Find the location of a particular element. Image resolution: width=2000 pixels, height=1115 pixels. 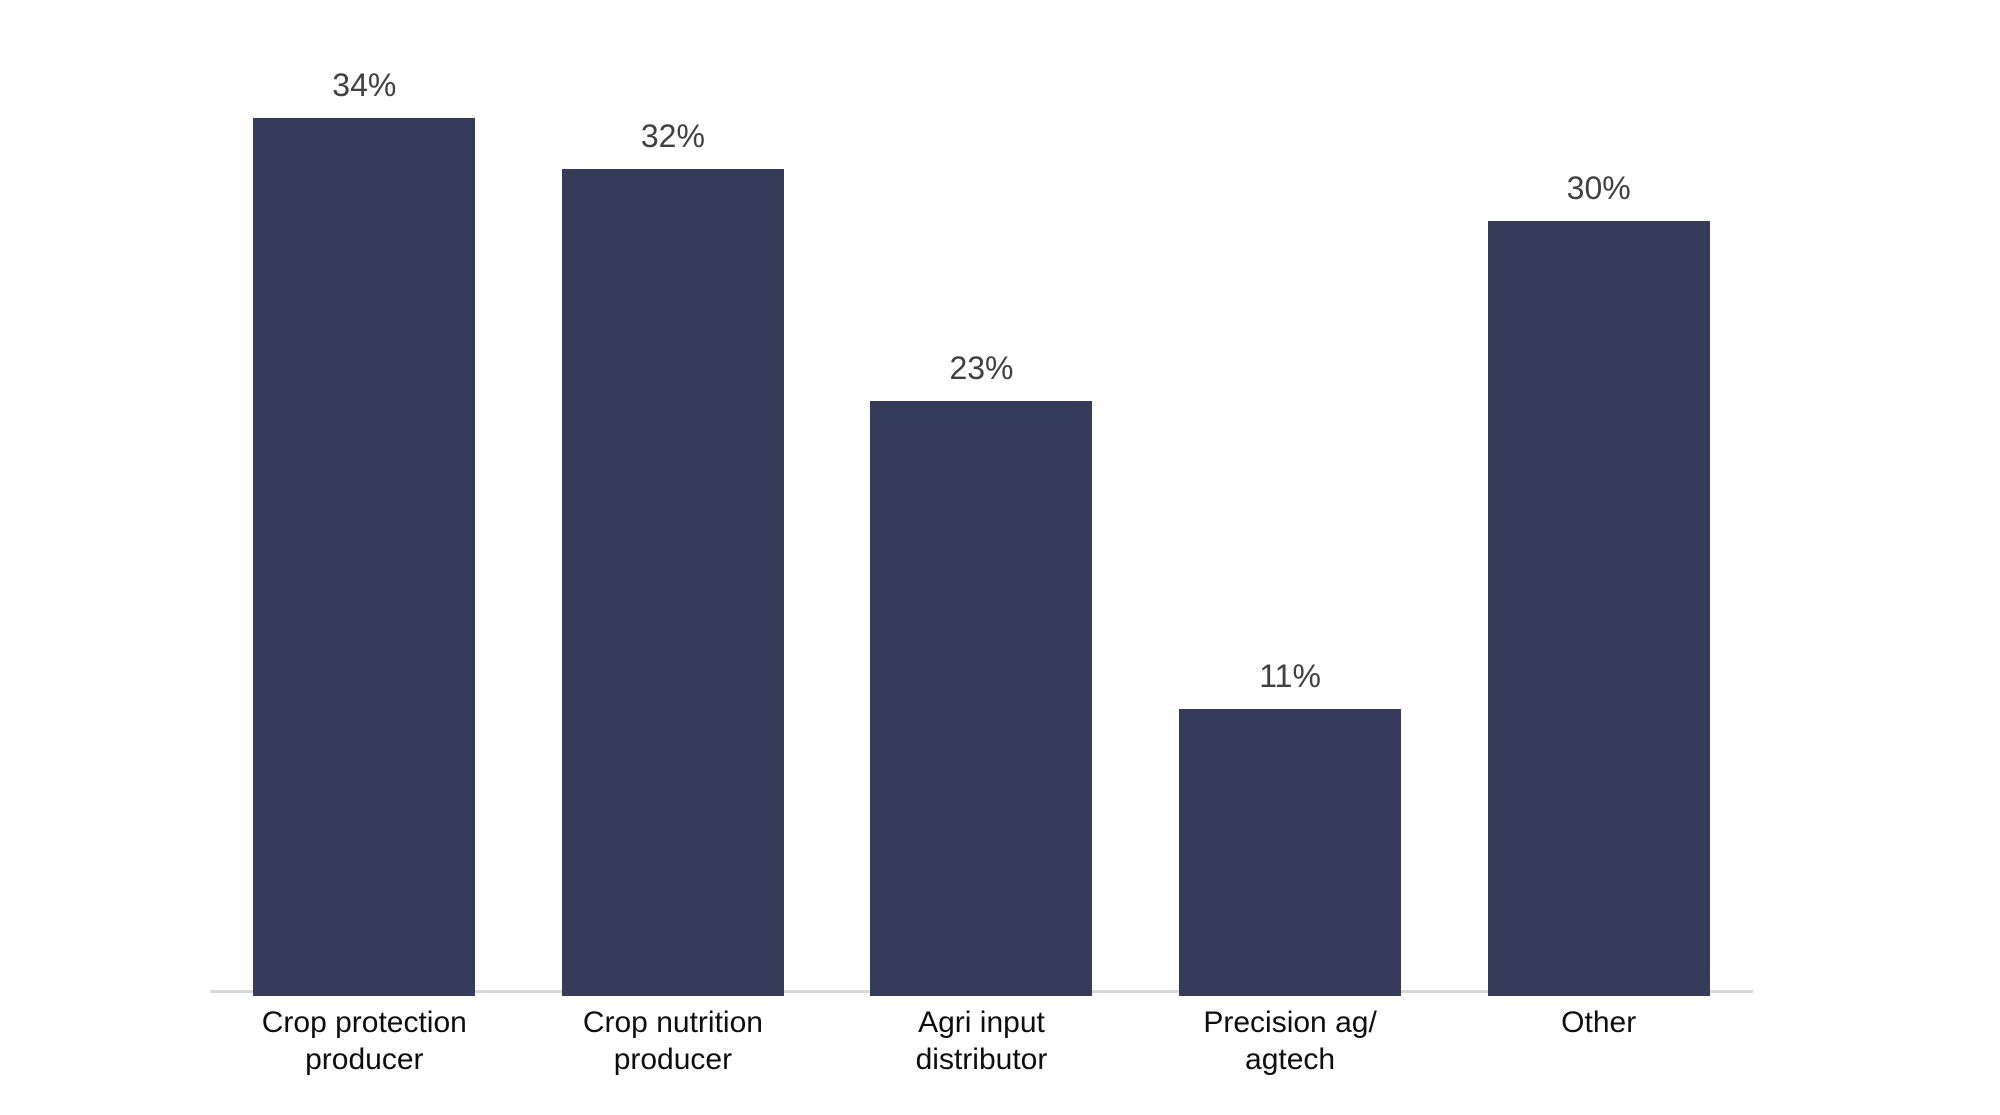

category-label: Crop nutrition producer is located at coordinates (672, 1041).